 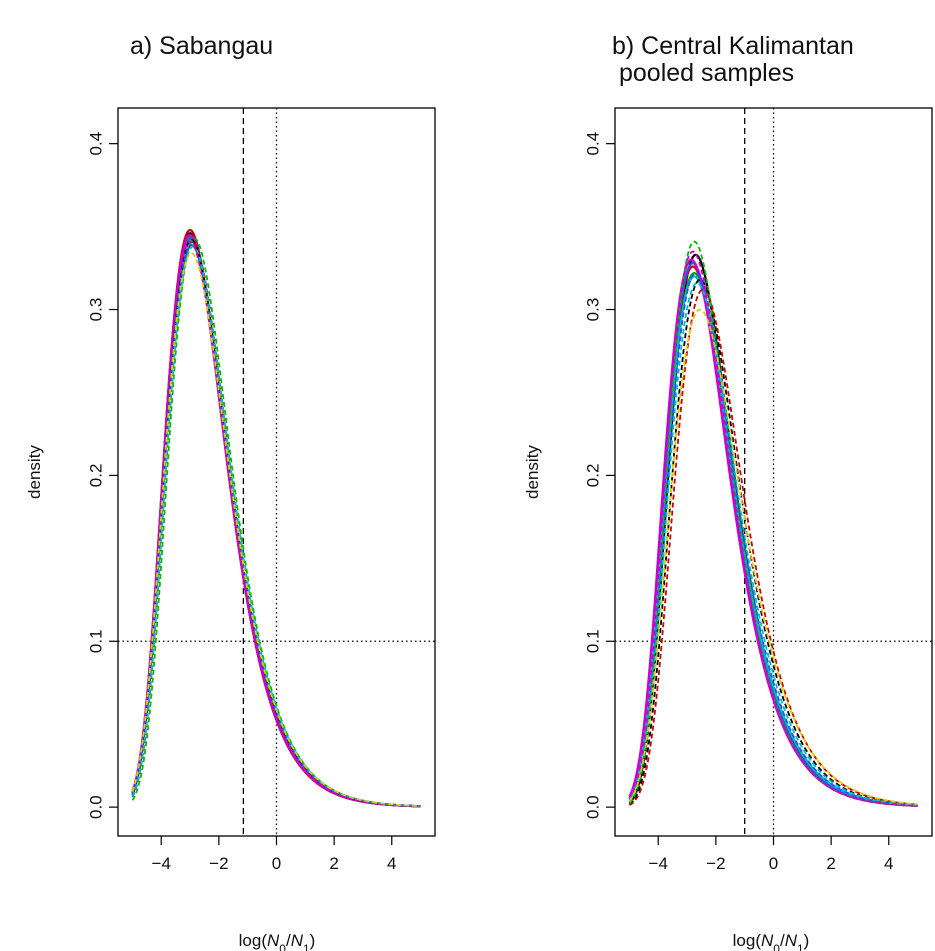 I want to click on chart-title: b) Central Kalimantan, so click(x=733, y=46).